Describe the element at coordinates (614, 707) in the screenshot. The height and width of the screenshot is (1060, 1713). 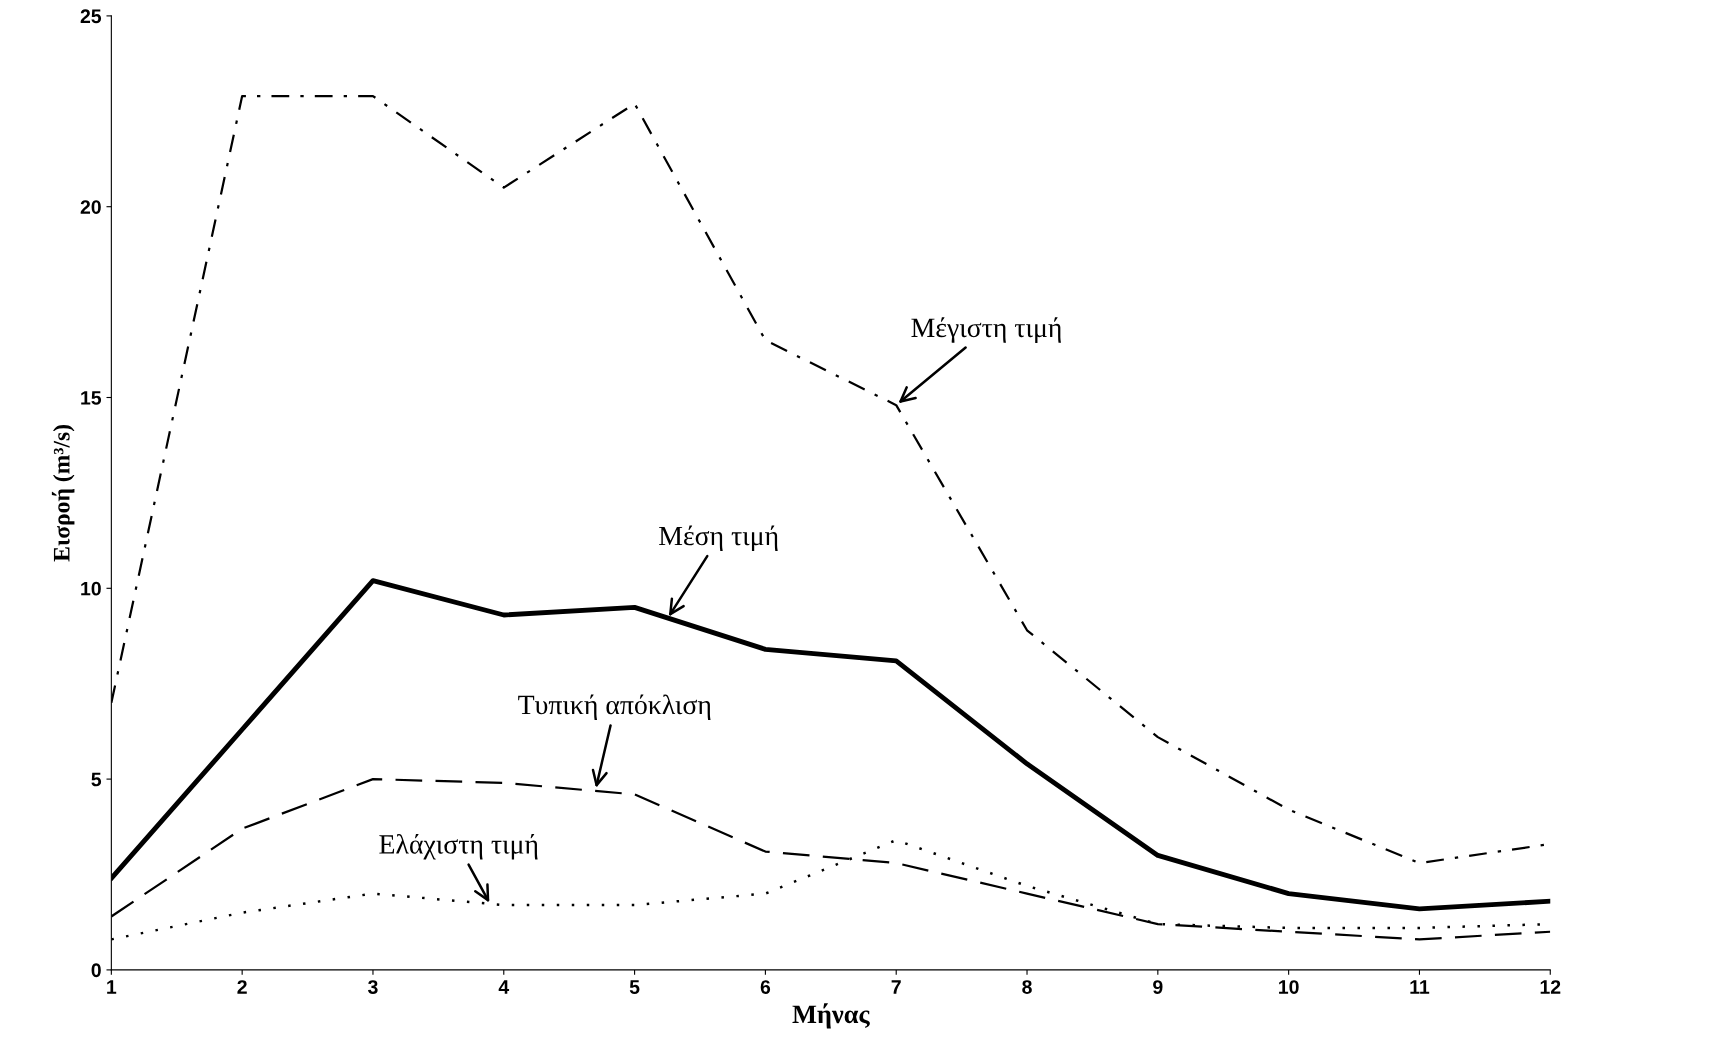
I see `annotation: Τυπική απόκλιση` at that location.